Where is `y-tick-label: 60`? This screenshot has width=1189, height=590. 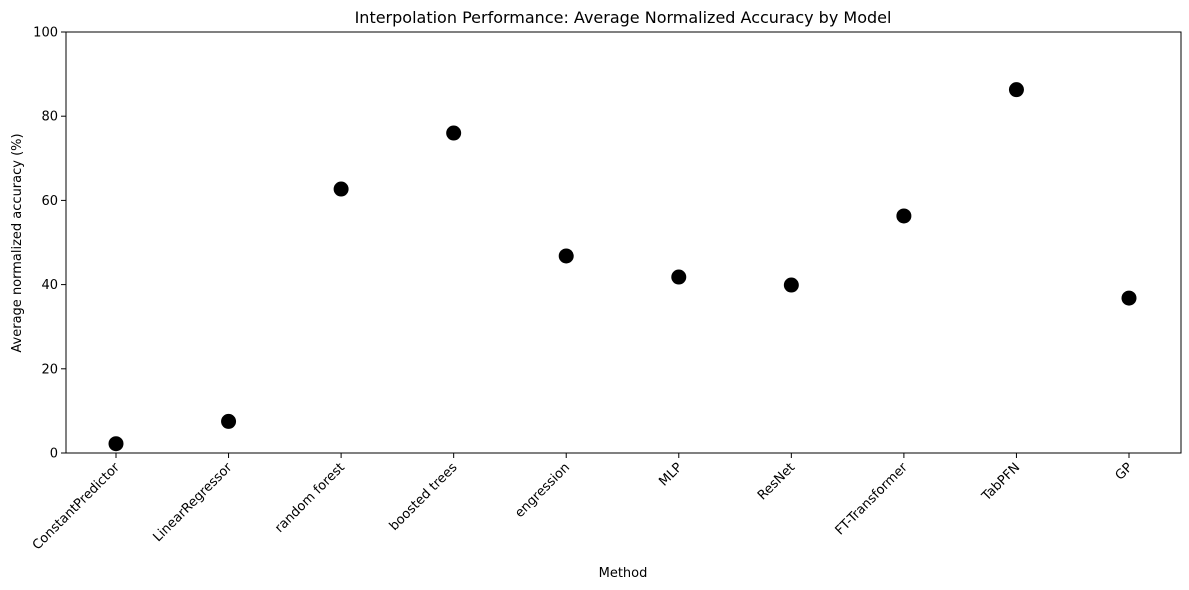
y-tick-label: 60 is located at coordinates (49, 201).